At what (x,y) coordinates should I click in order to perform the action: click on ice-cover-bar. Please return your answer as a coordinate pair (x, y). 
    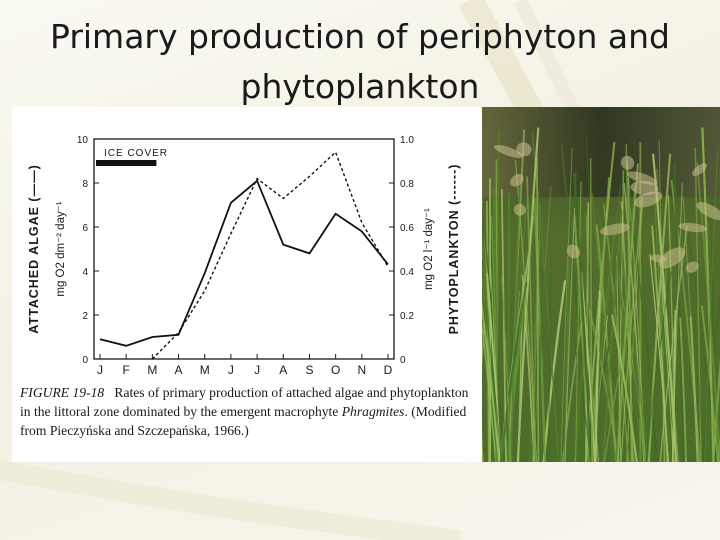
    Looking at the image, I should click on (126, 163).